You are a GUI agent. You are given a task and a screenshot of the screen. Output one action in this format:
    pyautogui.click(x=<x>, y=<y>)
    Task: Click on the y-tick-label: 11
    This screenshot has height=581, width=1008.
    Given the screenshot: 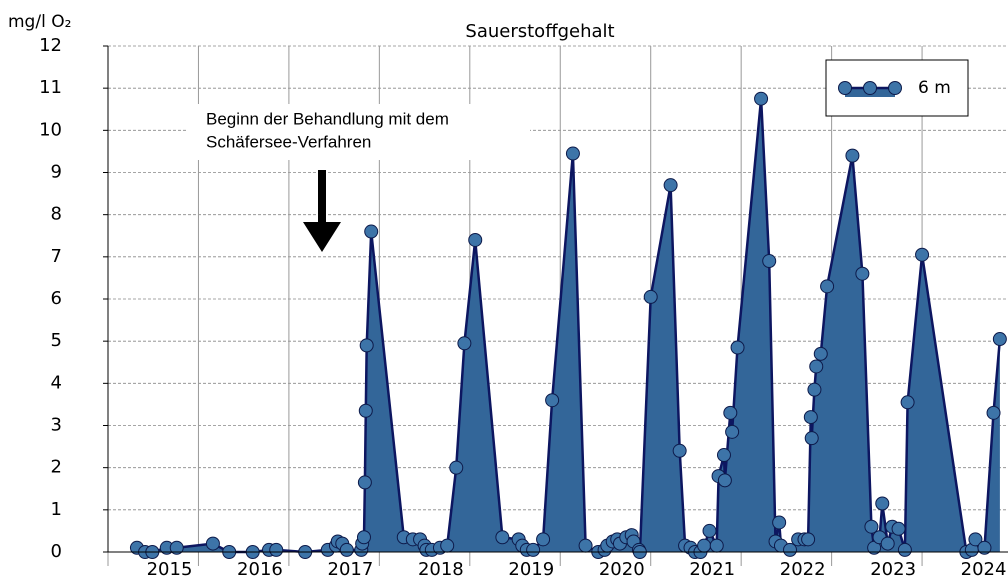 What is the action you would take?
    pyautogui.click(x=50, y=87)
    